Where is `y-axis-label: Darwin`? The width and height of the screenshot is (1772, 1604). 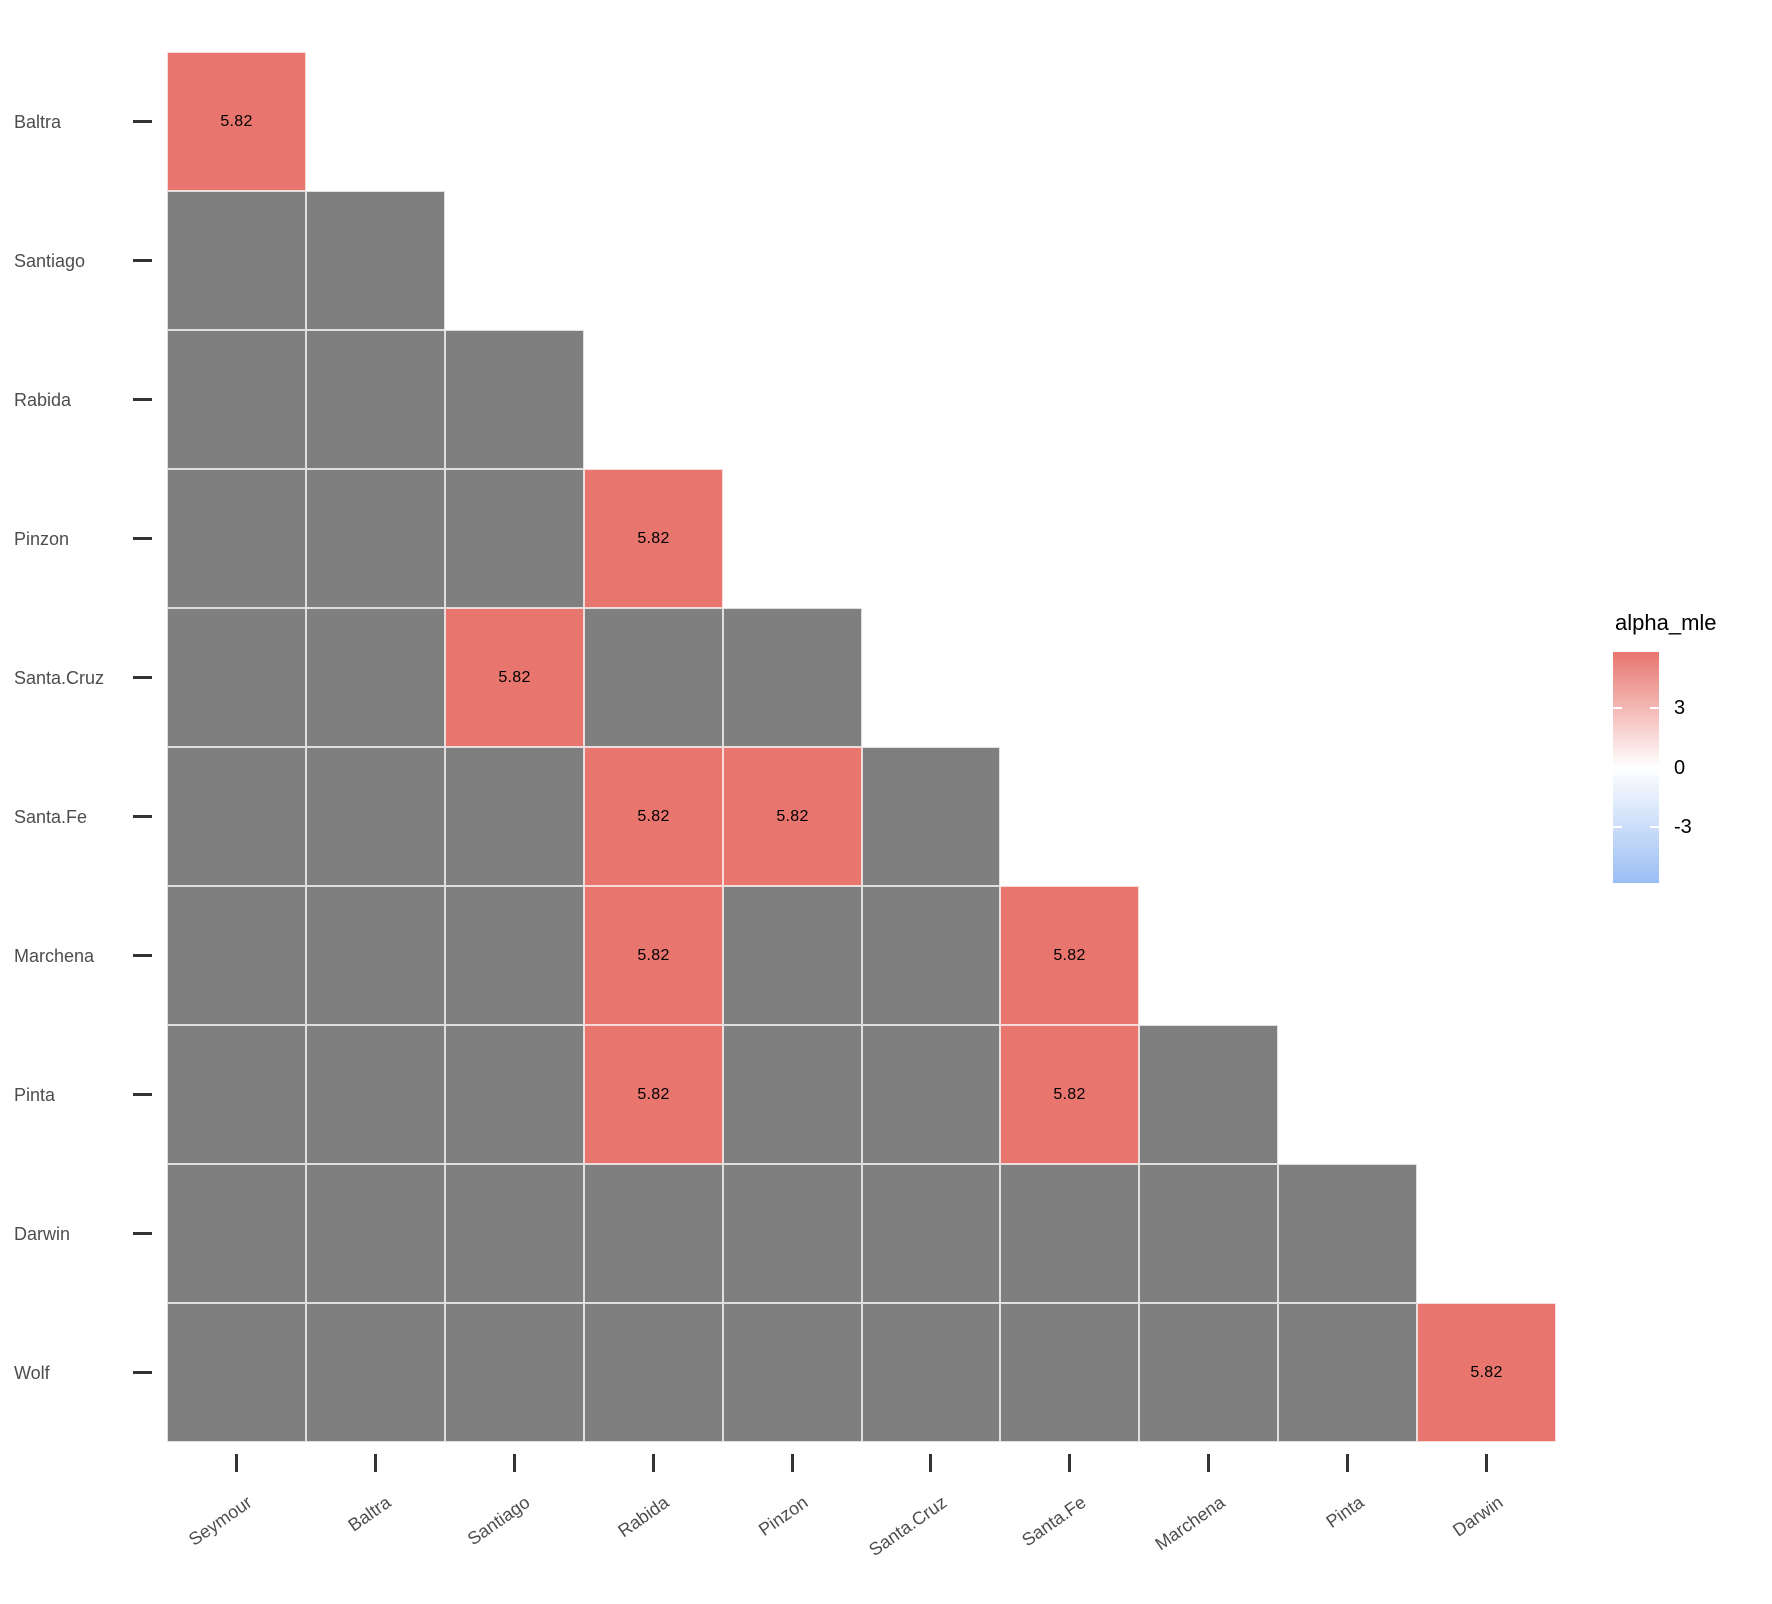 y-axis-label: Darwin is located at coordinates (42, 1234).